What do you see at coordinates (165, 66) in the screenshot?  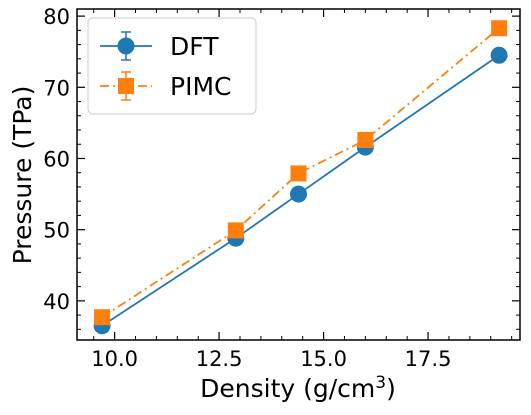 I see `legend-items: DFT PIMC` at bounding box center [165, 66].